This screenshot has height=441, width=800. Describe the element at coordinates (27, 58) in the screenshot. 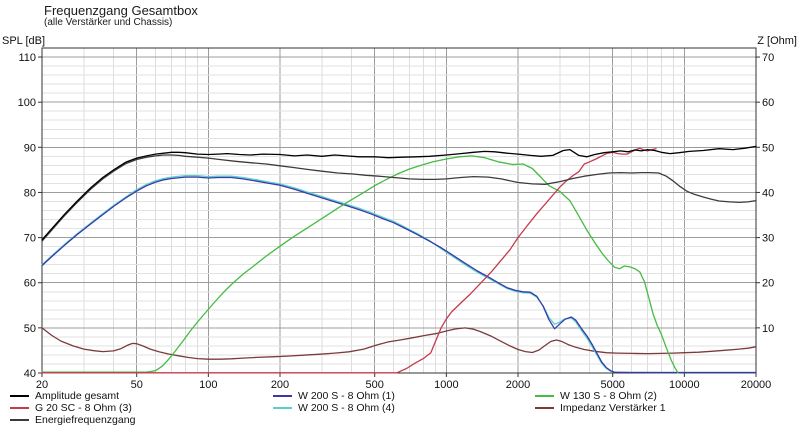

I see `svg-text: 110` at that location.